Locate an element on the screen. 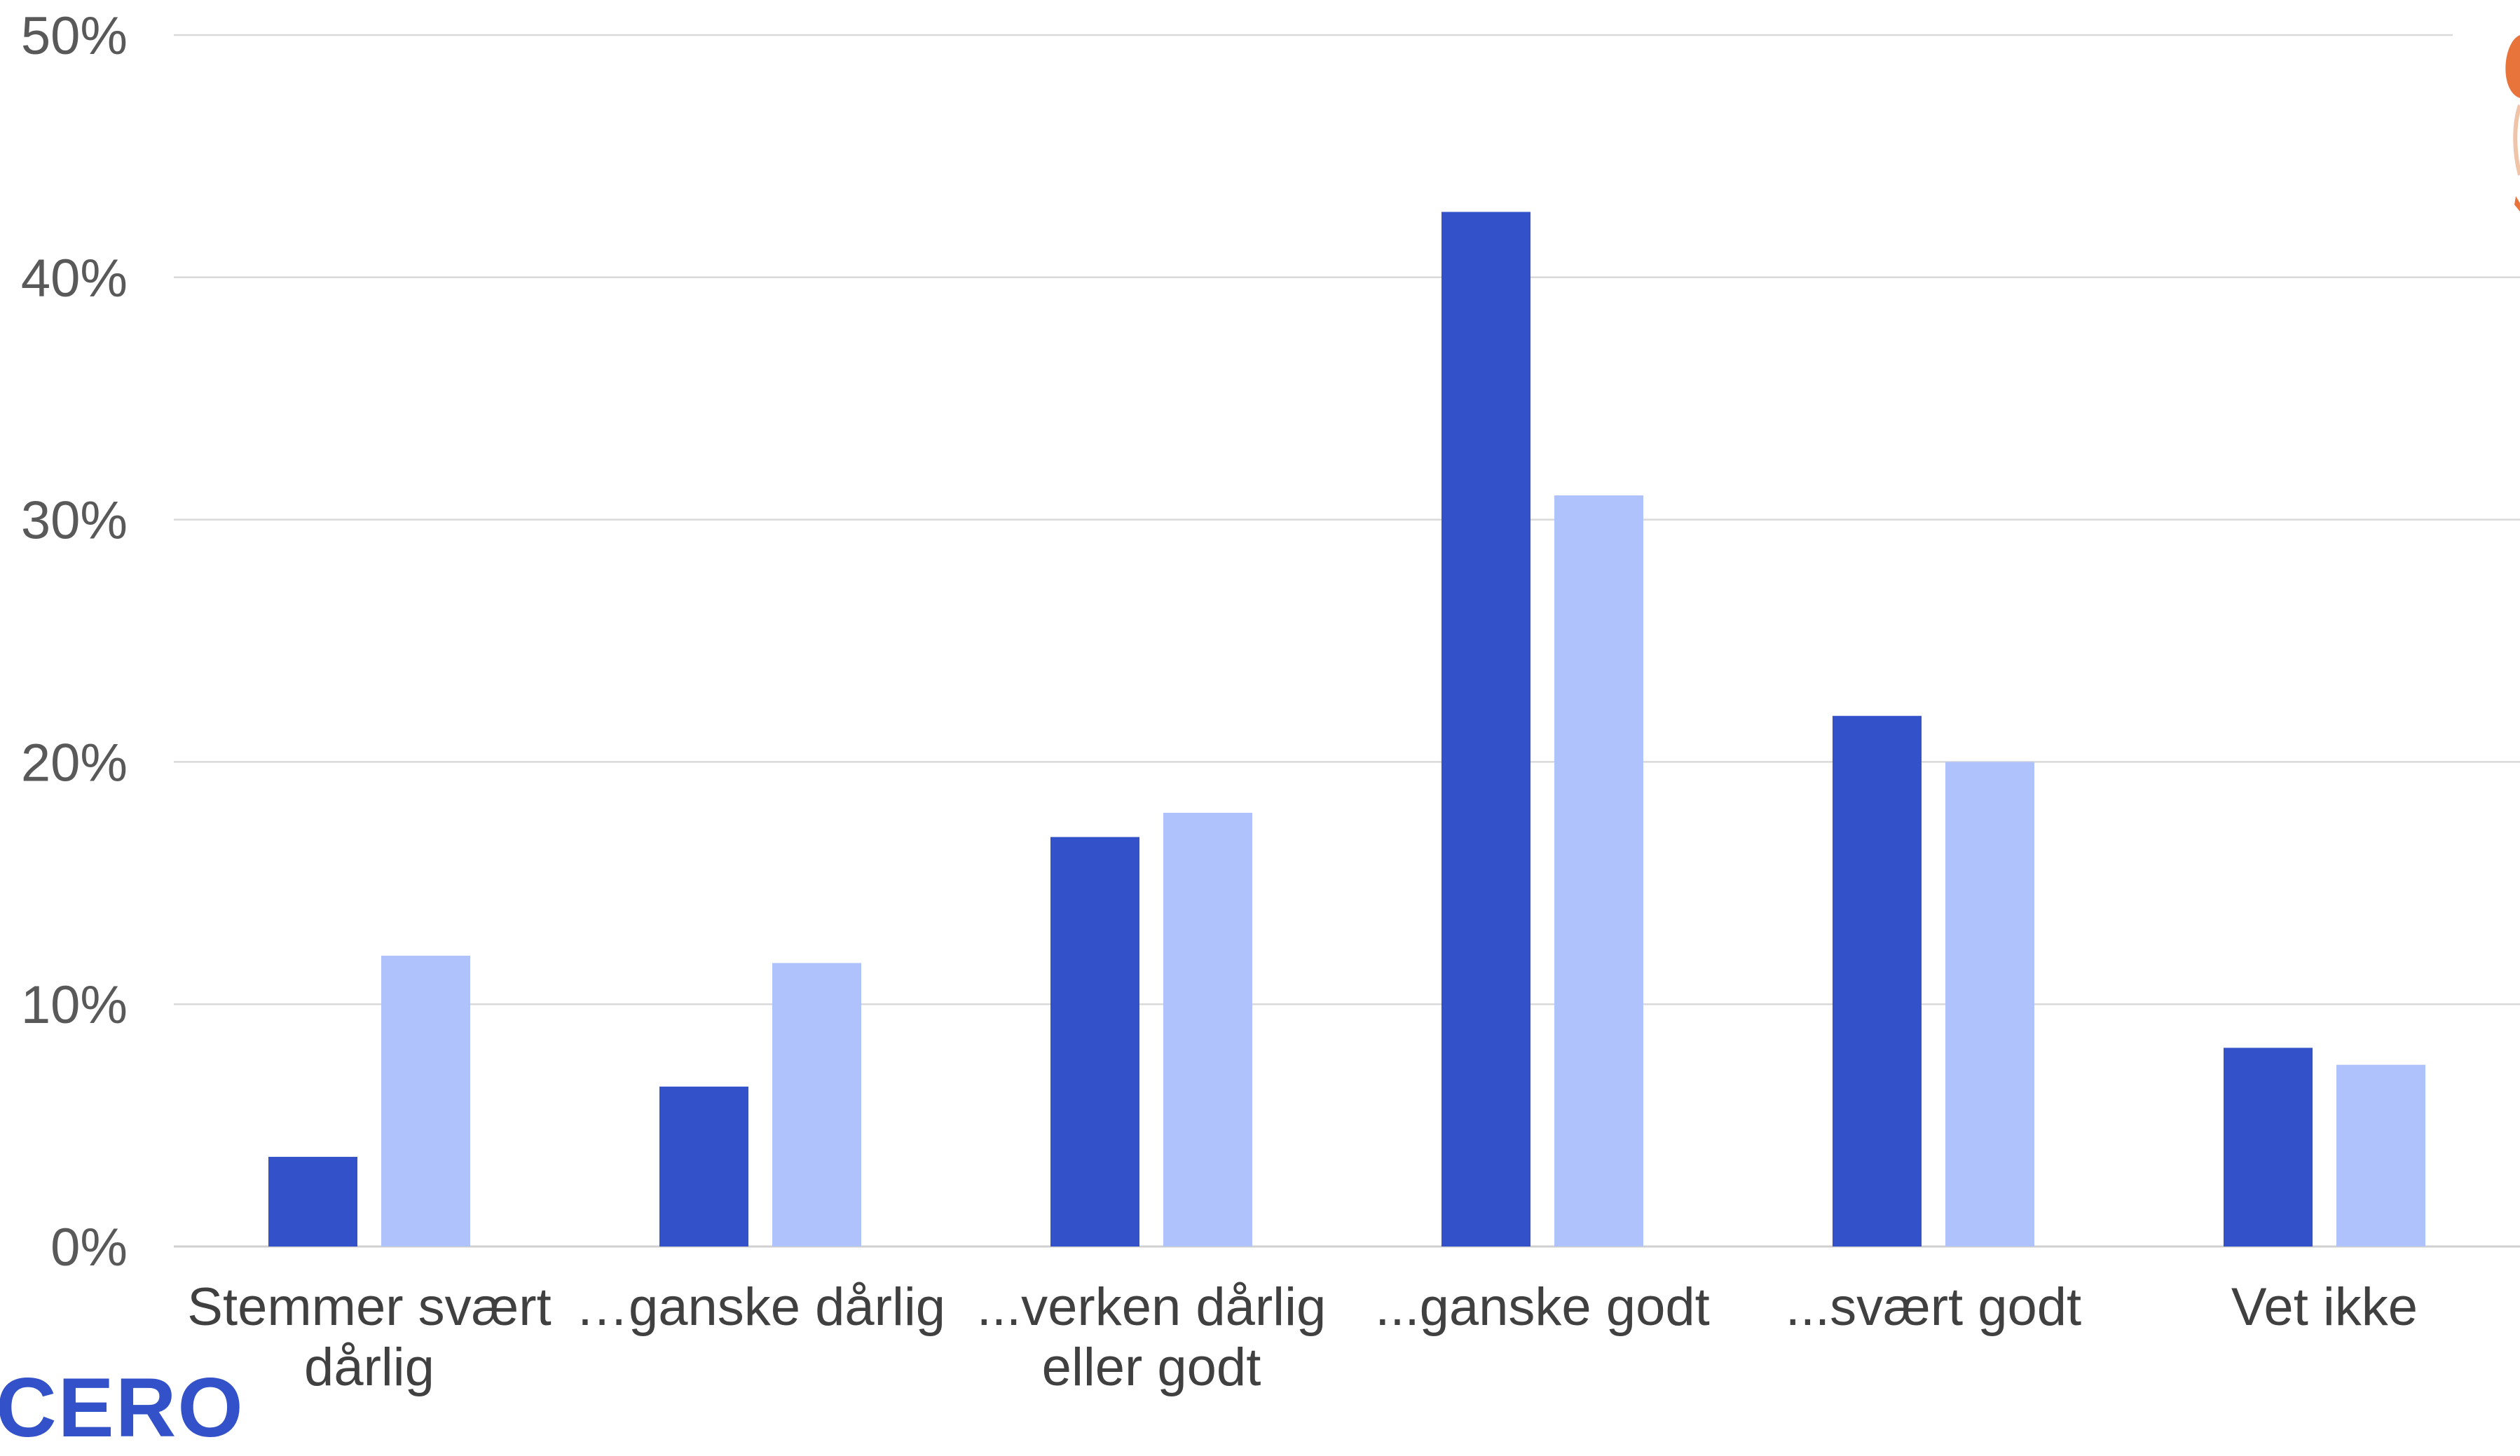 Image resolution: width=2520 pixels, height=1456 pixels. y-tick-label: 10% is located at coordinates (74, 1005).